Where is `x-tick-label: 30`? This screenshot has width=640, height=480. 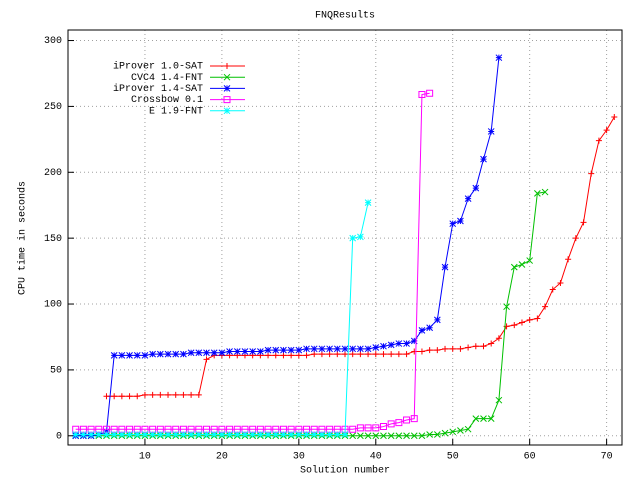 x-tick-label: 30 is located at coordinates (299, 457).